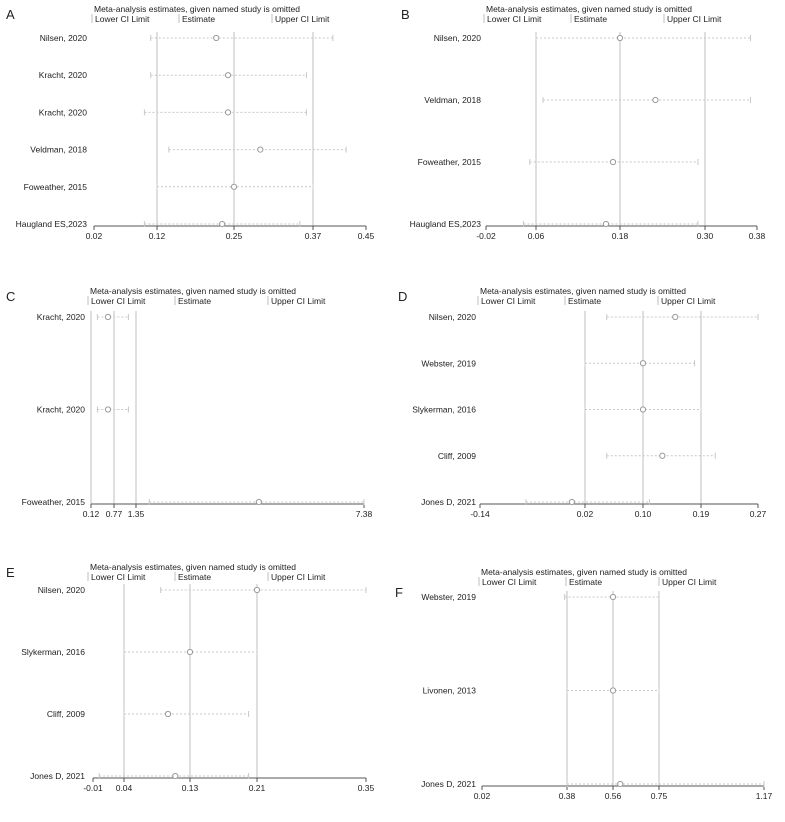 Image resolution: width=785 pixels, height=822 pixels. I want to click on x-tick-label: 0.77, so click(114, 514).